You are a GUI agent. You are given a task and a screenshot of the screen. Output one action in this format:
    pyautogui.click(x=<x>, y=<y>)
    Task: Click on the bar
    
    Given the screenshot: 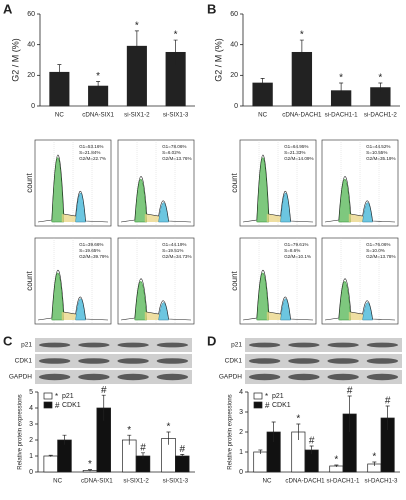 What is the action you would take?
    pyautogui.click(x=50, y=464)
    